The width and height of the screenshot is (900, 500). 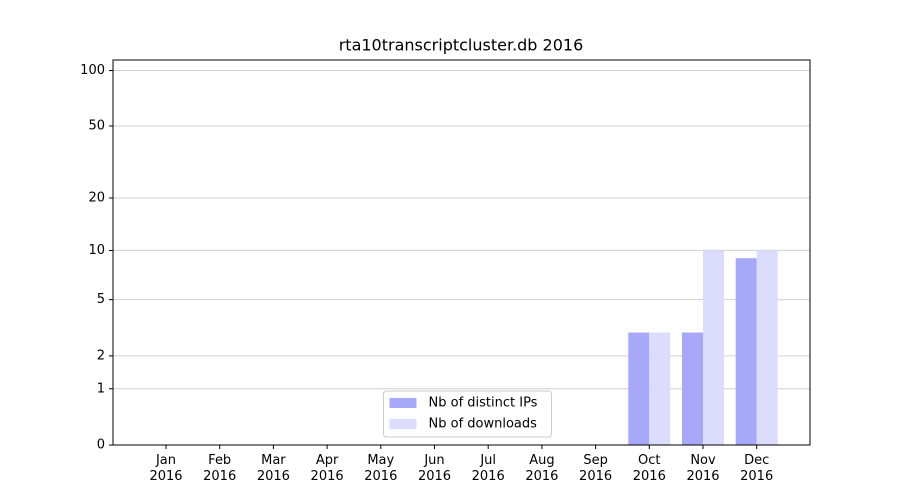 What do you see at coordinates (381, 468) in the screenshot?
I see `x-tick-label: May 2016` at bounding box center [381, 468].